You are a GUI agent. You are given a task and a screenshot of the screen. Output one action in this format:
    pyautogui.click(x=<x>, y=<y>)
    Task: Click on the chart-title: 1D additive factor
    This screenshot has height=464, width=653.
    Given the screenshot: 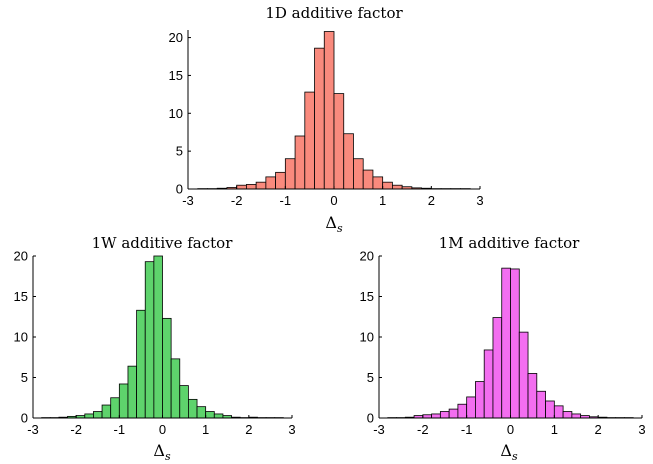 What is the action you would take?
    pyautogui.click(x=334, y=13)
    